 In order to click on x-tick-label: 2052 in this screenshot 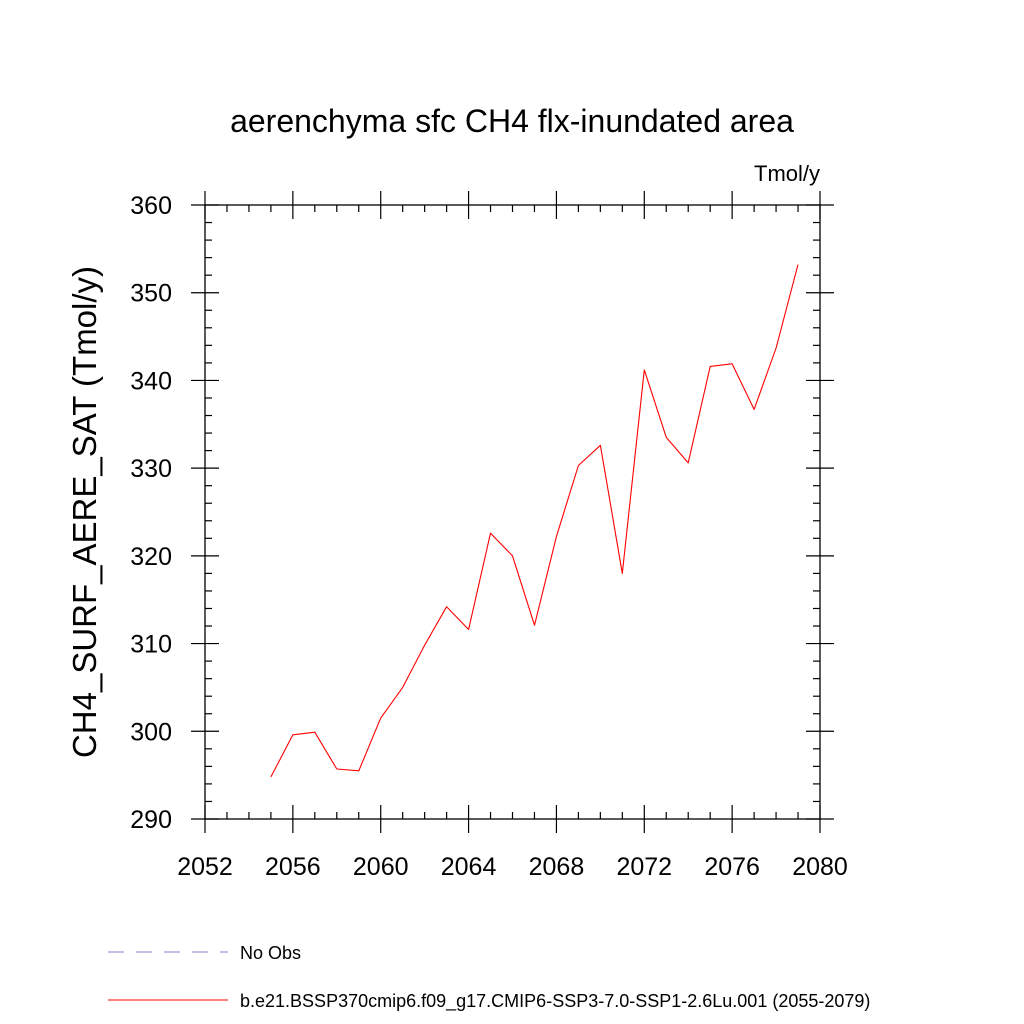, I will do `click(205, 867)`.